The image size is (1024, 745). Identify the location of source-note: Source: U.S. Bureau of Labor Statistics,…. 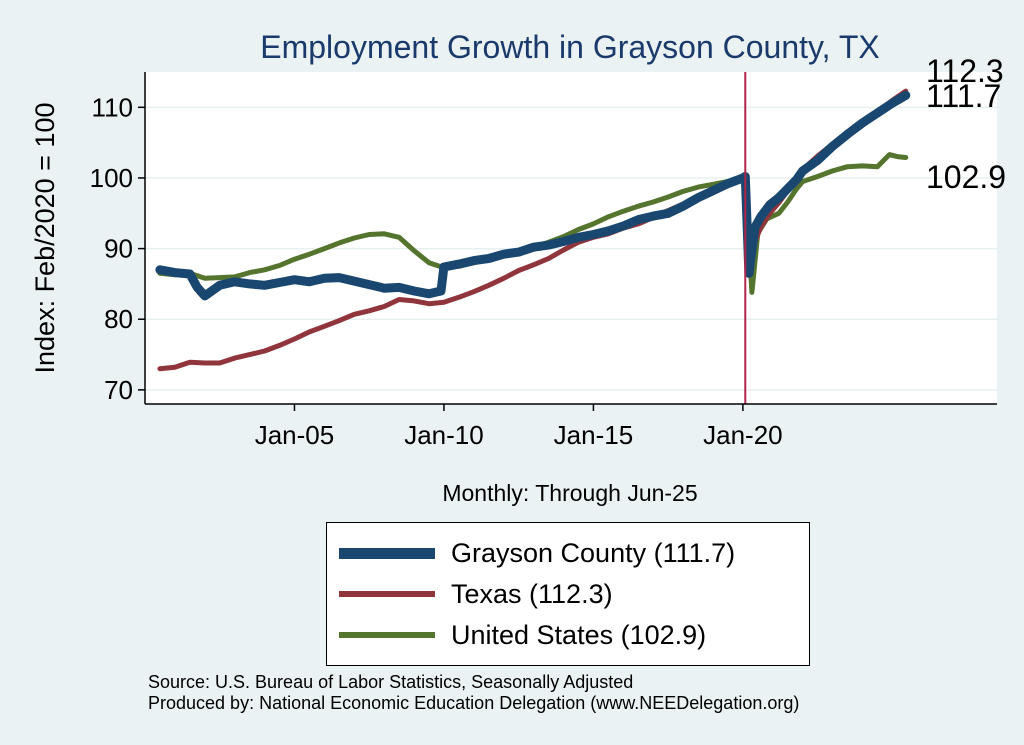
(473, 693).